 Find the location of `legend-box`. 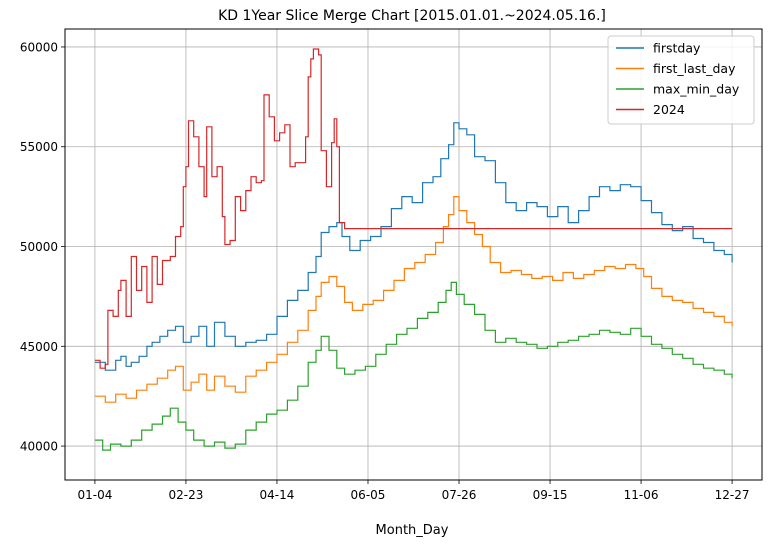

legend-box is located at coordinates (681, 80).